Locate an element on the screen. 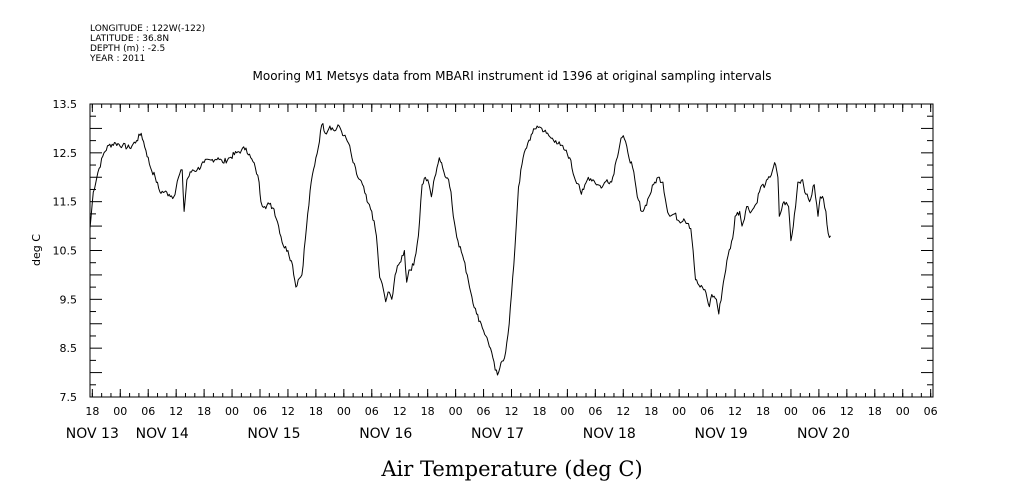 The height and width of the screenshot is (504, 1009). latitude-label: LATITUDE : 36.8N is located at coordinates (129, 39).